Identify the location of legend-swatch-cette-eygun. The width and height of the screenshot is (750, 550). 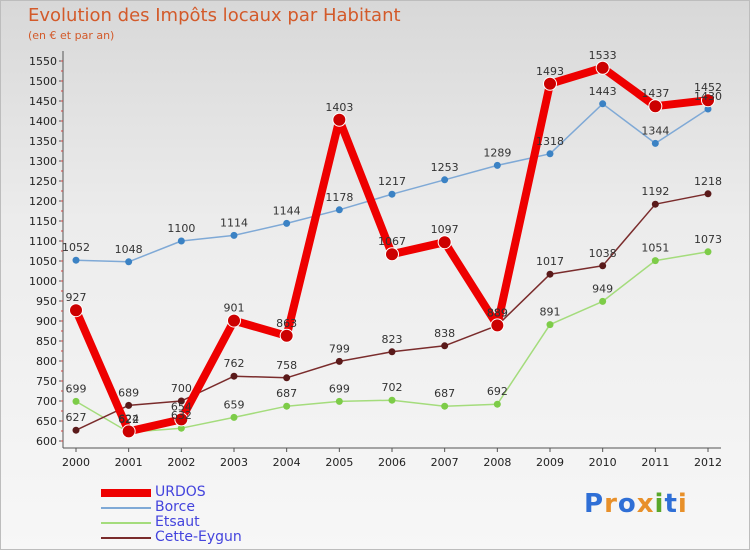
(126, 537).